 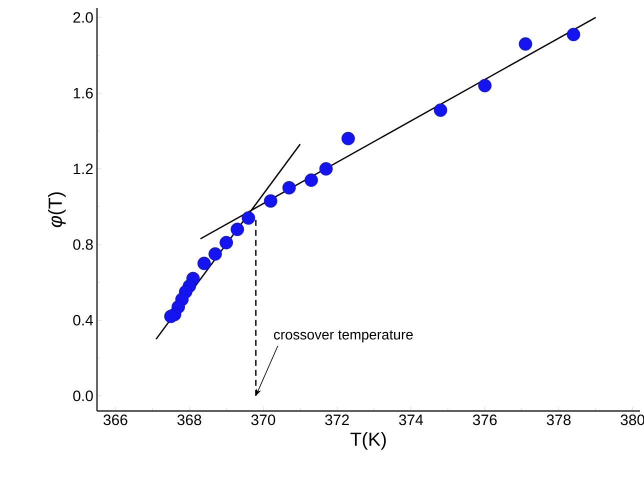 I want to click on y-axis-title: φ(T), so click(x=57, y=210).